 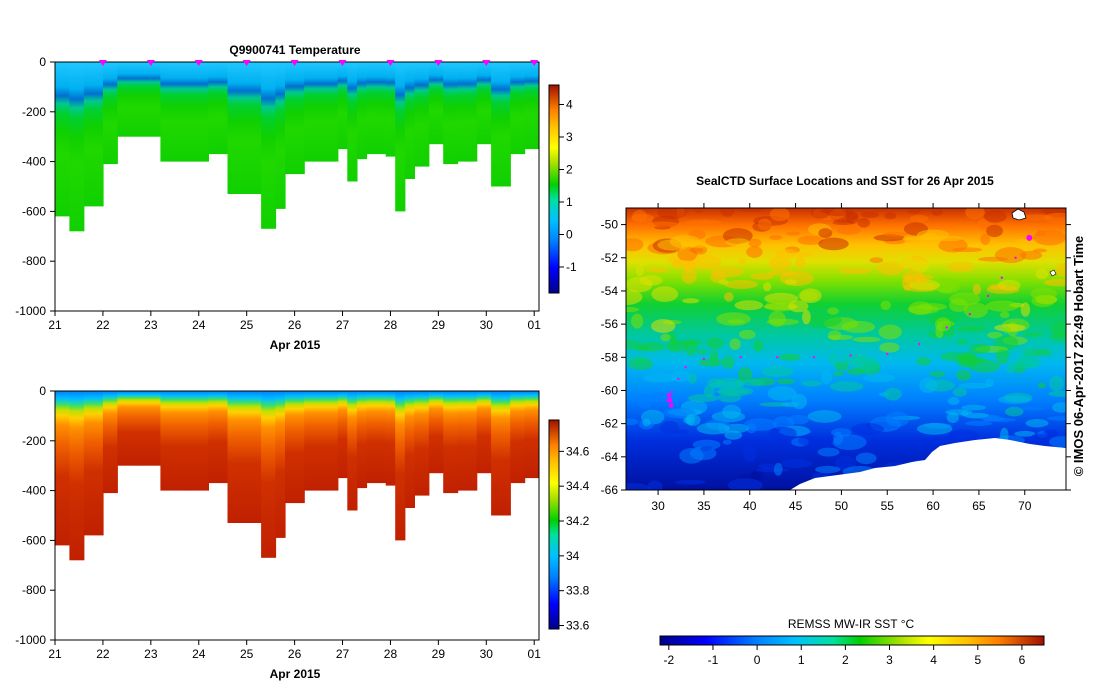 What do you see at coordinates (875, 488) in the screenshot?
I see `ice-edge` at bounding box center [875, 488].